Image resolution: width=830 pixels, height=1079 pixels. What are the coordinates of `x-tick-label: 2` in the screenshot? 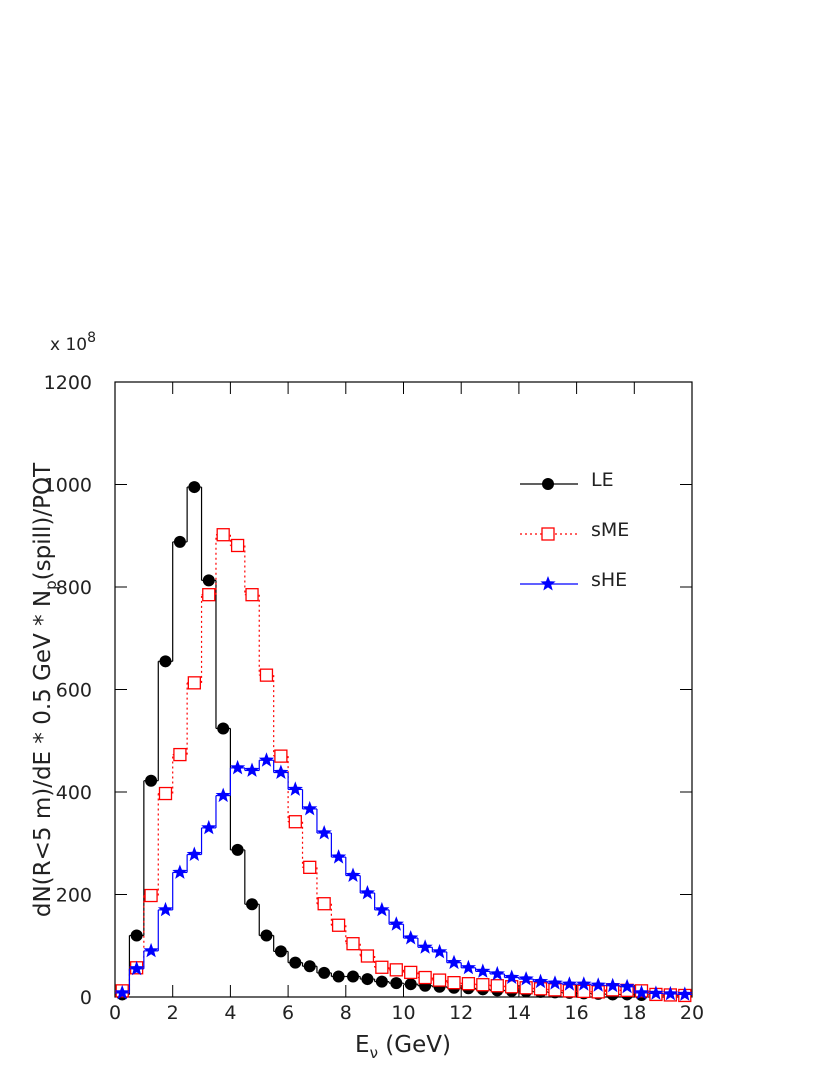 It's located at (173, 1013).